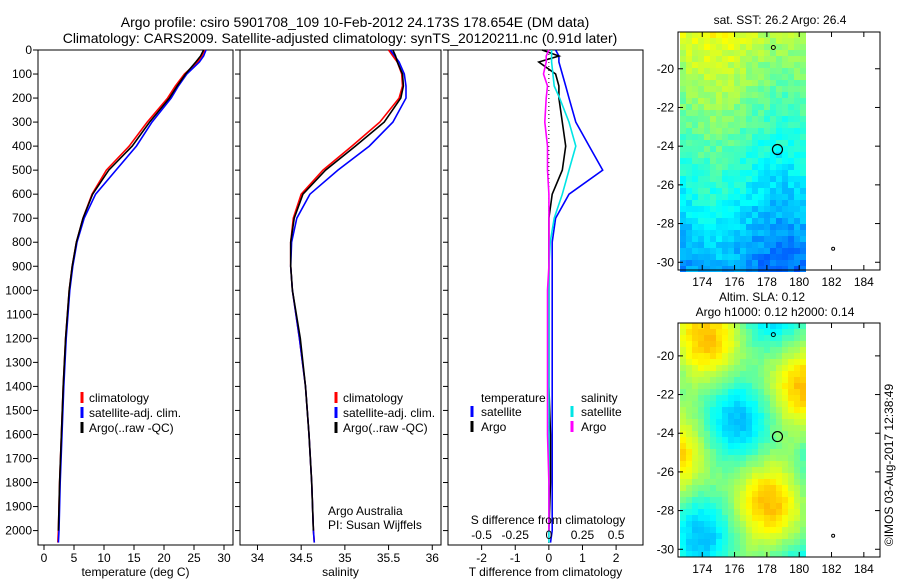 The image size is (900, 585). I want to click on legend-label: satellite-adj. clim., so click(135, 413).